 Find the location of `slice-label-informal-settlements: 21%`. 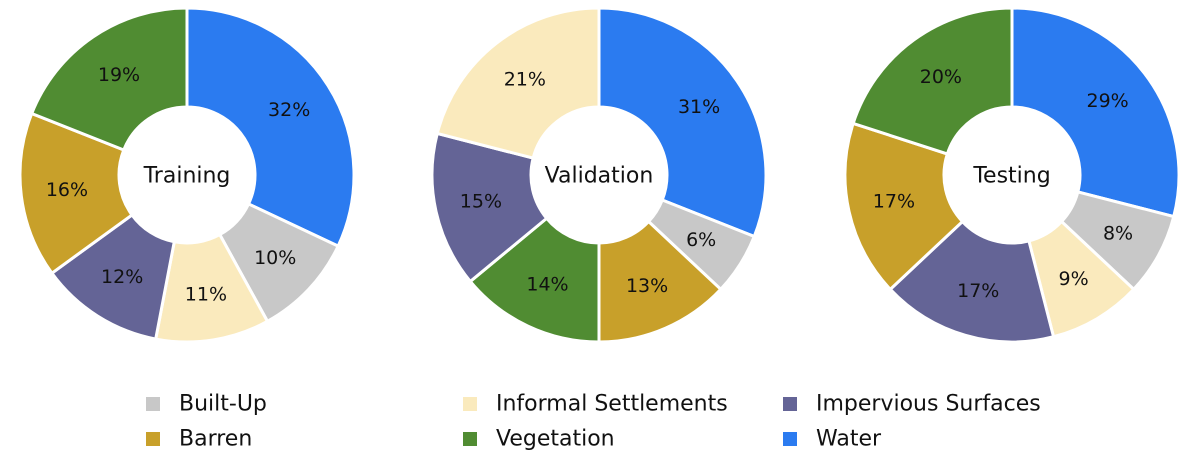

slice-label-informal-settlements: 21% is located at coordinates (525, 79).